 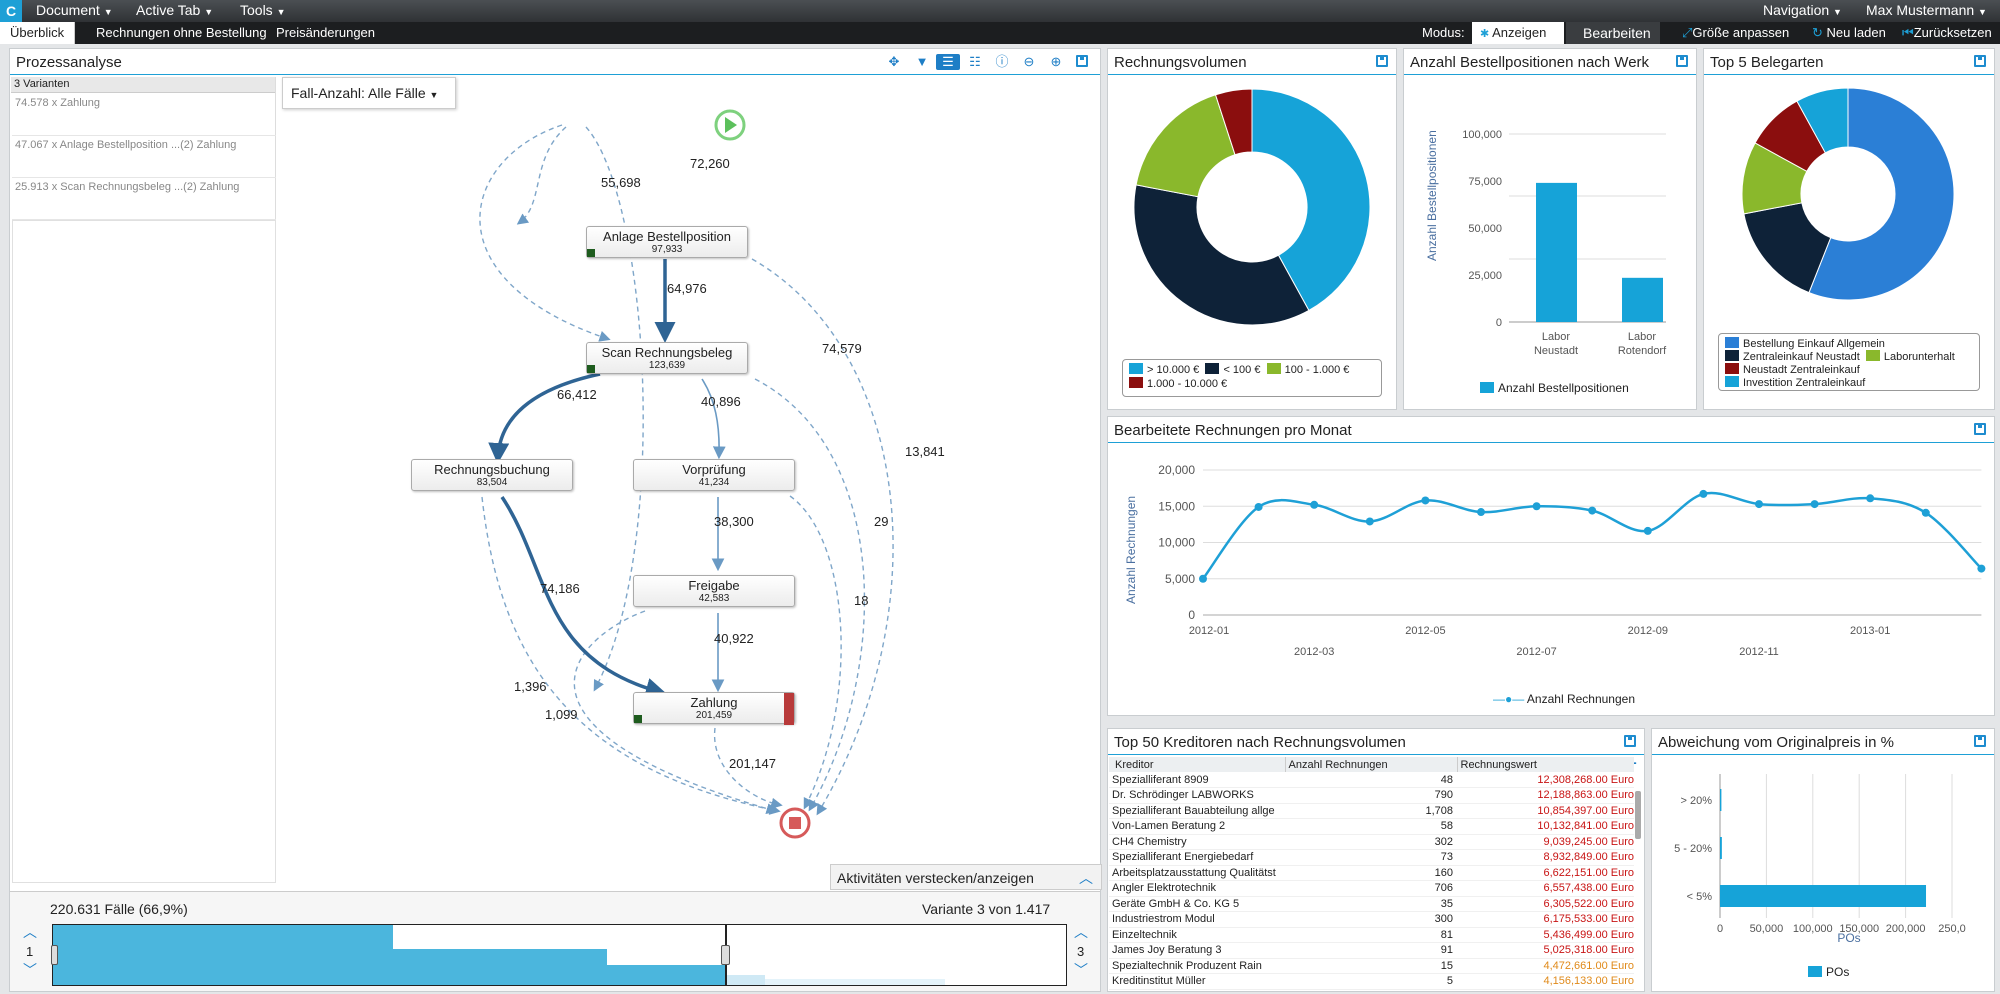 I want to click on table-row: Einzeltechnik 81 5,436,499.00 Euro, so click(x=1371, y=935).